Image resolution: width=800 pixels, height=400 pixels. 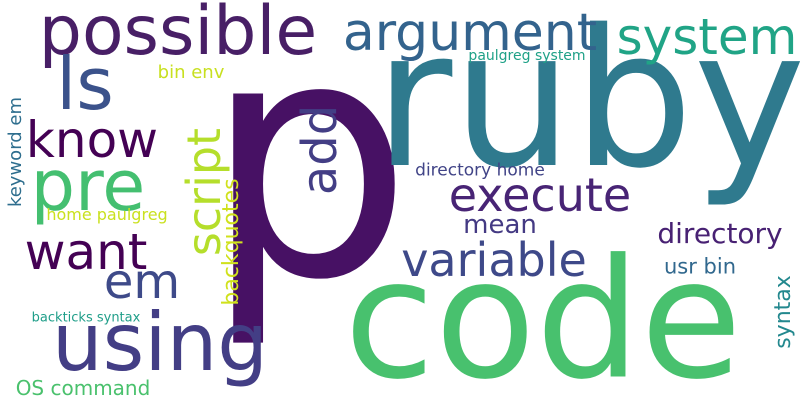 I want to click on word-know: know, so click(x=92, y=140).